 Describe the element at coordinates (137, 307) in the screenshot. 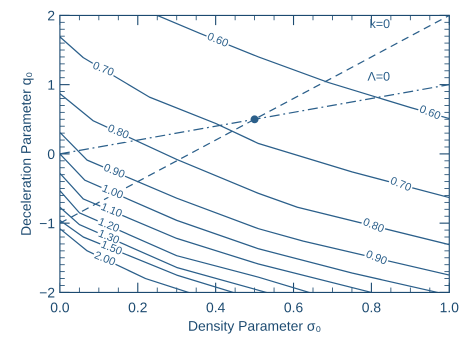

I see `x-tick-label: 0.2` at that location.